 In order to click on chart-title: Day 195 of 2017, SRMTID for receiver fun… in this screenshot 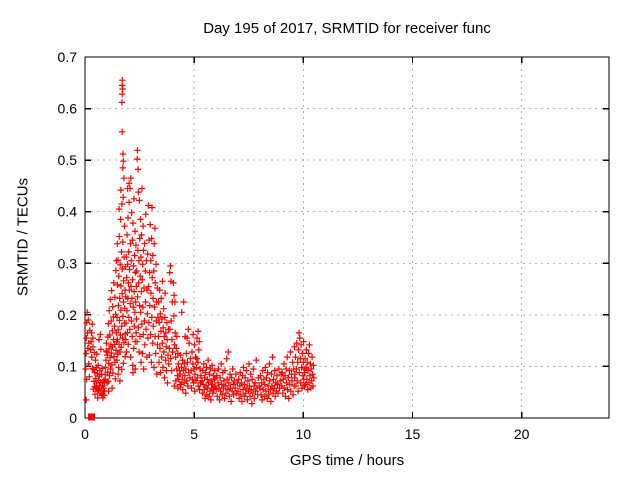, I will do `click(347, 28)`.